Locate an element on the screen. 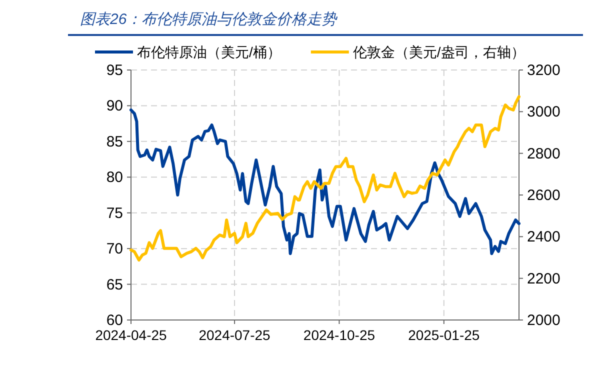  y-tick-label: 95 is located at coordinates (114, 70).